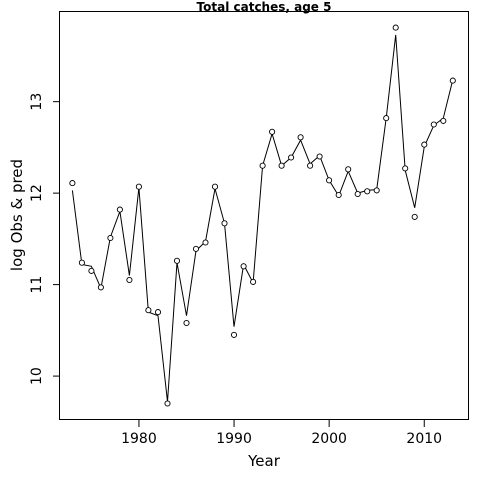 This screenshot has width=480, height=480. I want to click on x-axis: 1980 1990 2000 2010, so click(281, 433).